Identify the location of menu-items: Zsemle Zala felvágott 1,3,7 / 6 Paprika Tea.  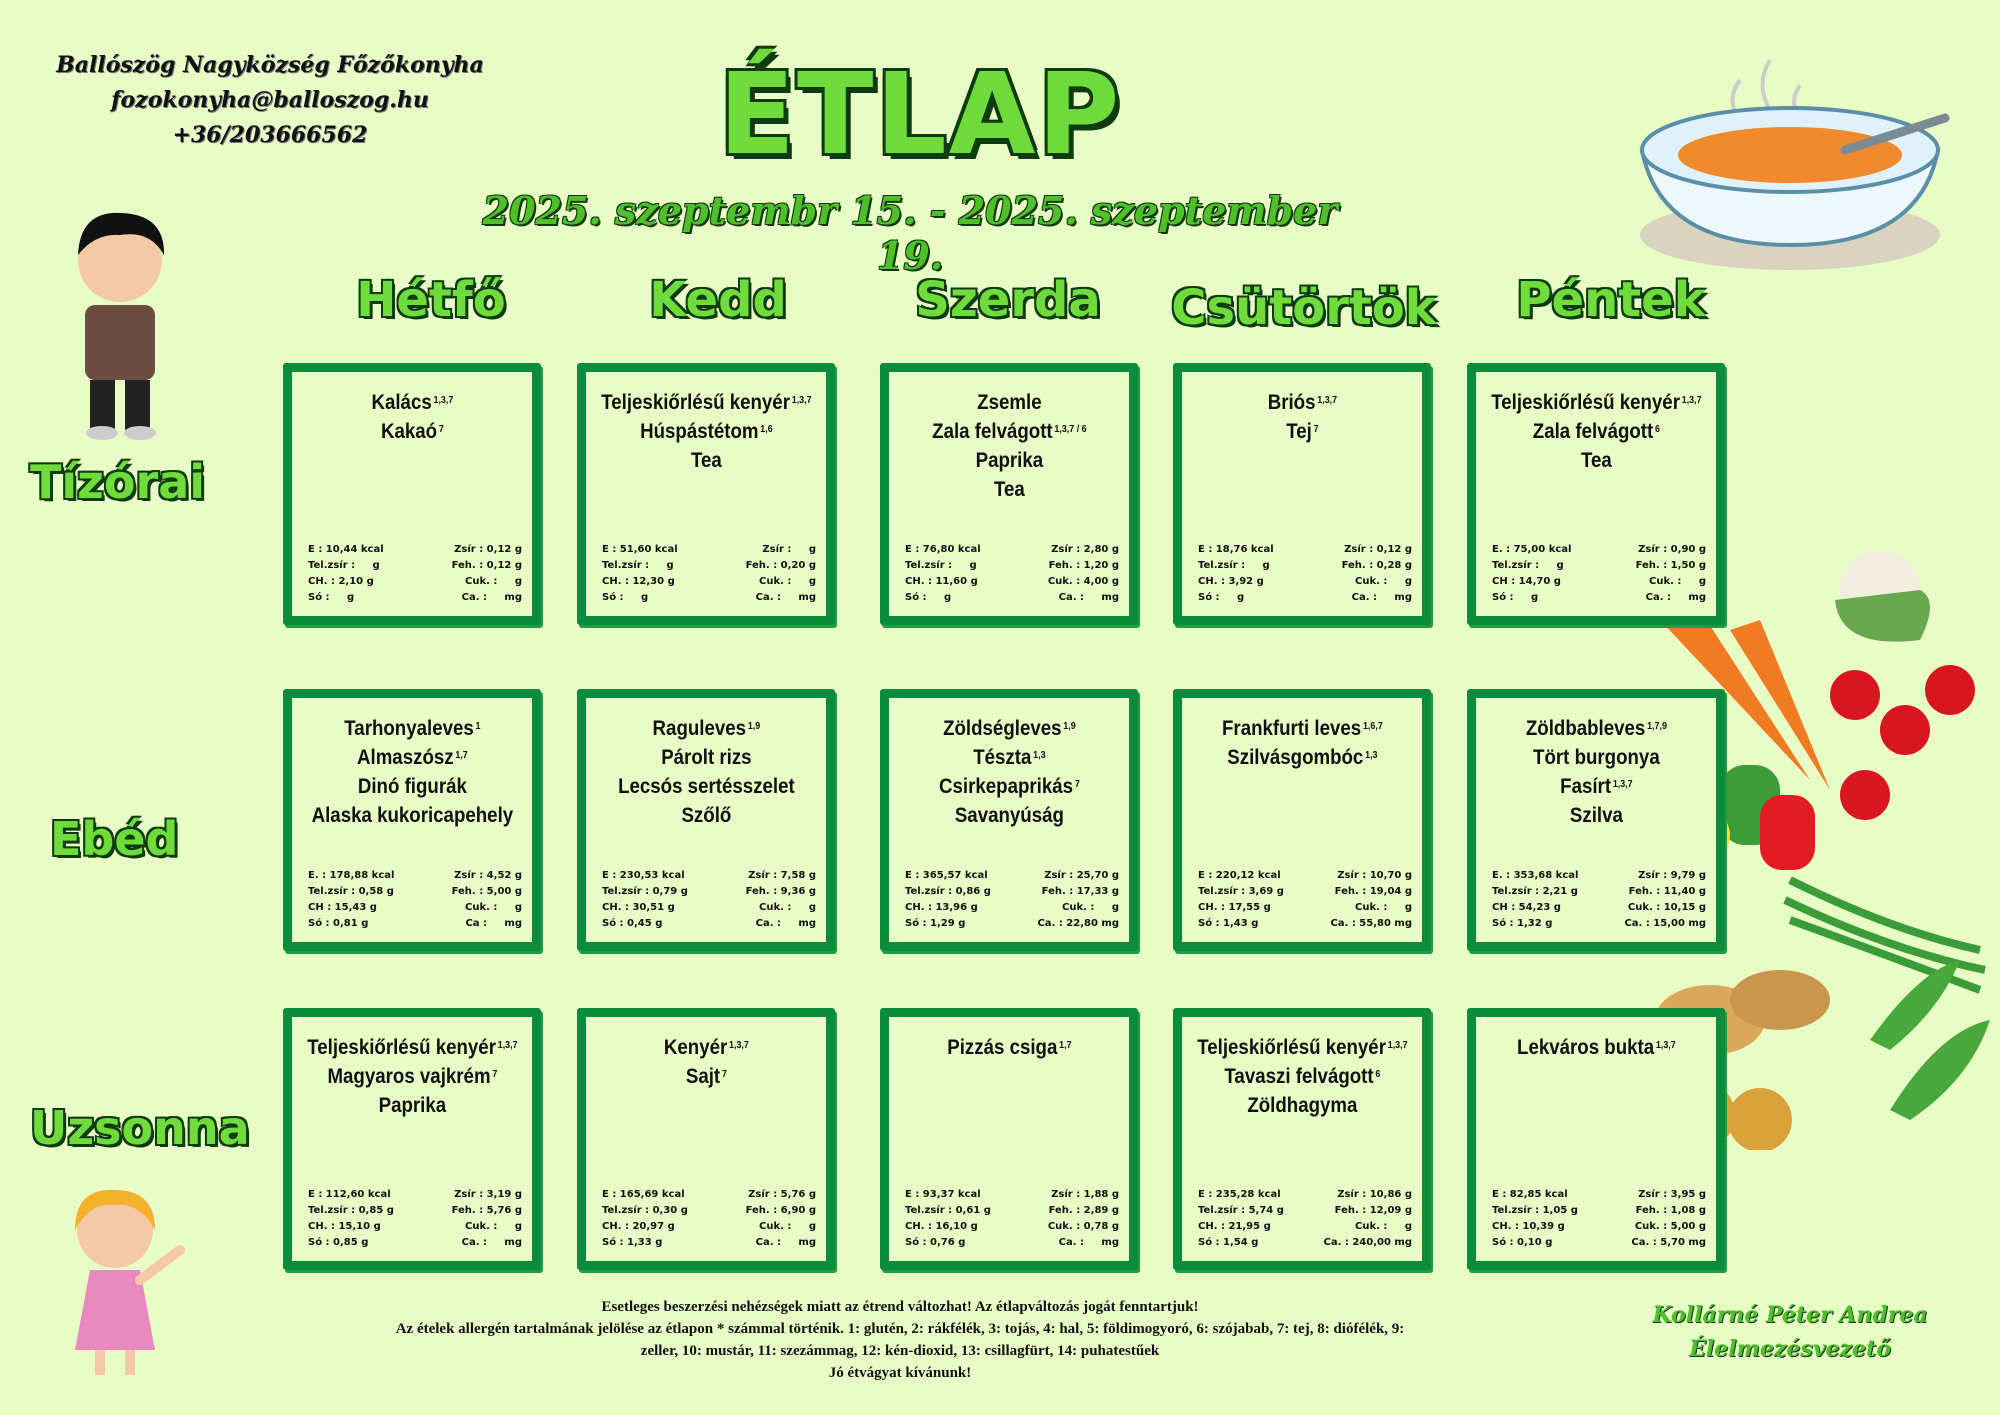
(1008, 446).